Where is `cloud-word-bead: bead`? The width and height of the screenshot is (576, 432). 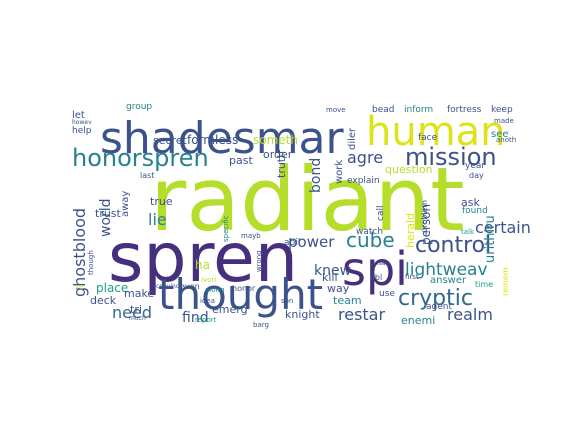 cloud-word-bead: bead is located at coordinates (383, 110).